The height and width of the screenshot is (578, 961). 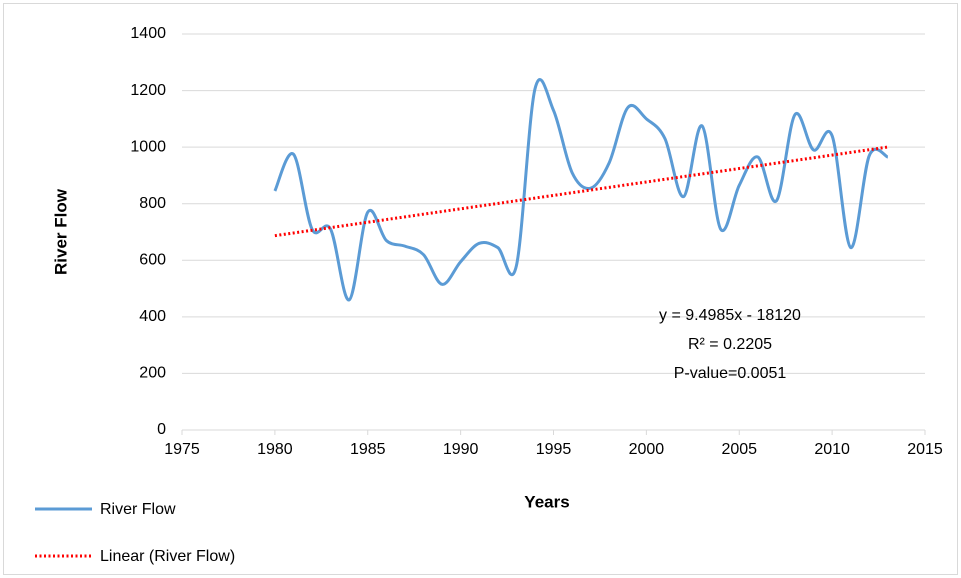 I want to click on y-tick-label: 800, so click(x=152, y=203).